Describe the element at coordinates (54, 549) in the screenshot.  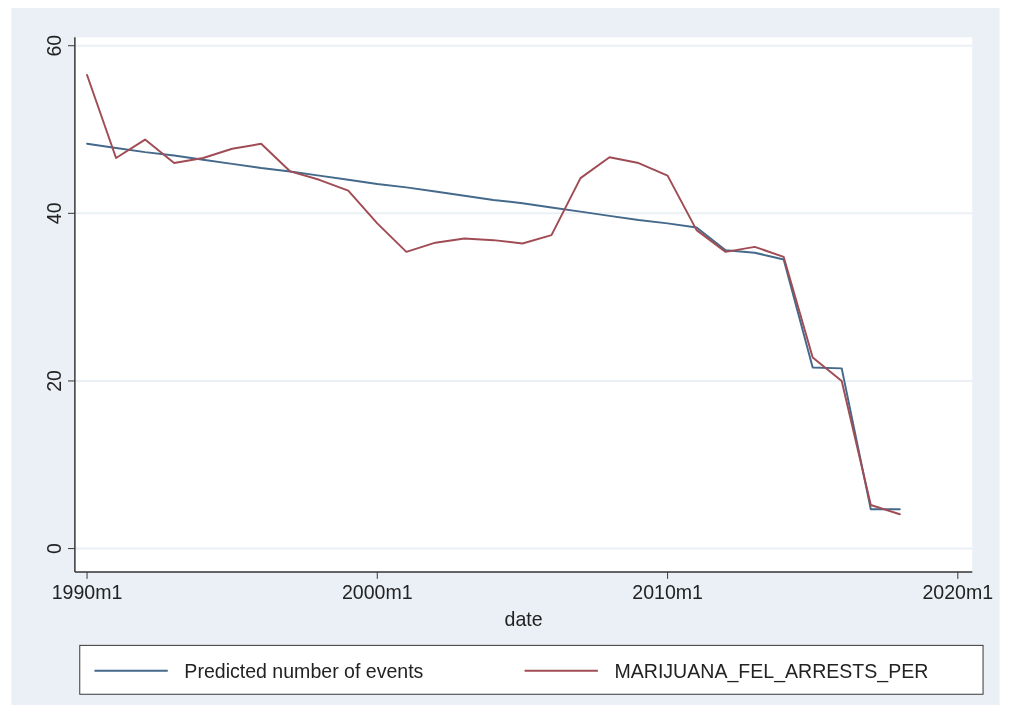
I see `y-tick-label: 0` at that location.